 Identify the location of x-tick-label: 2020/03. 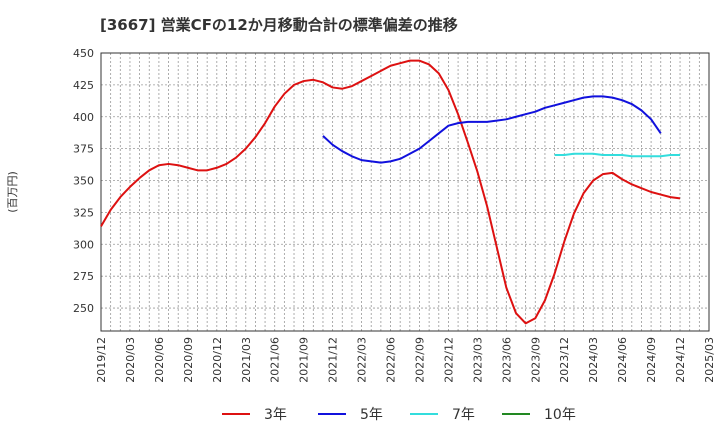
(130, 360).